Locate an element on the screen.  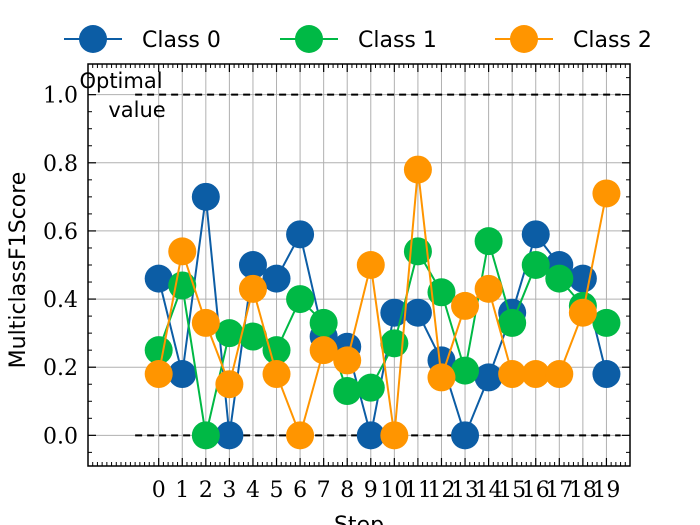
x-tick-label: 1 is located at coordinates (182, 490).